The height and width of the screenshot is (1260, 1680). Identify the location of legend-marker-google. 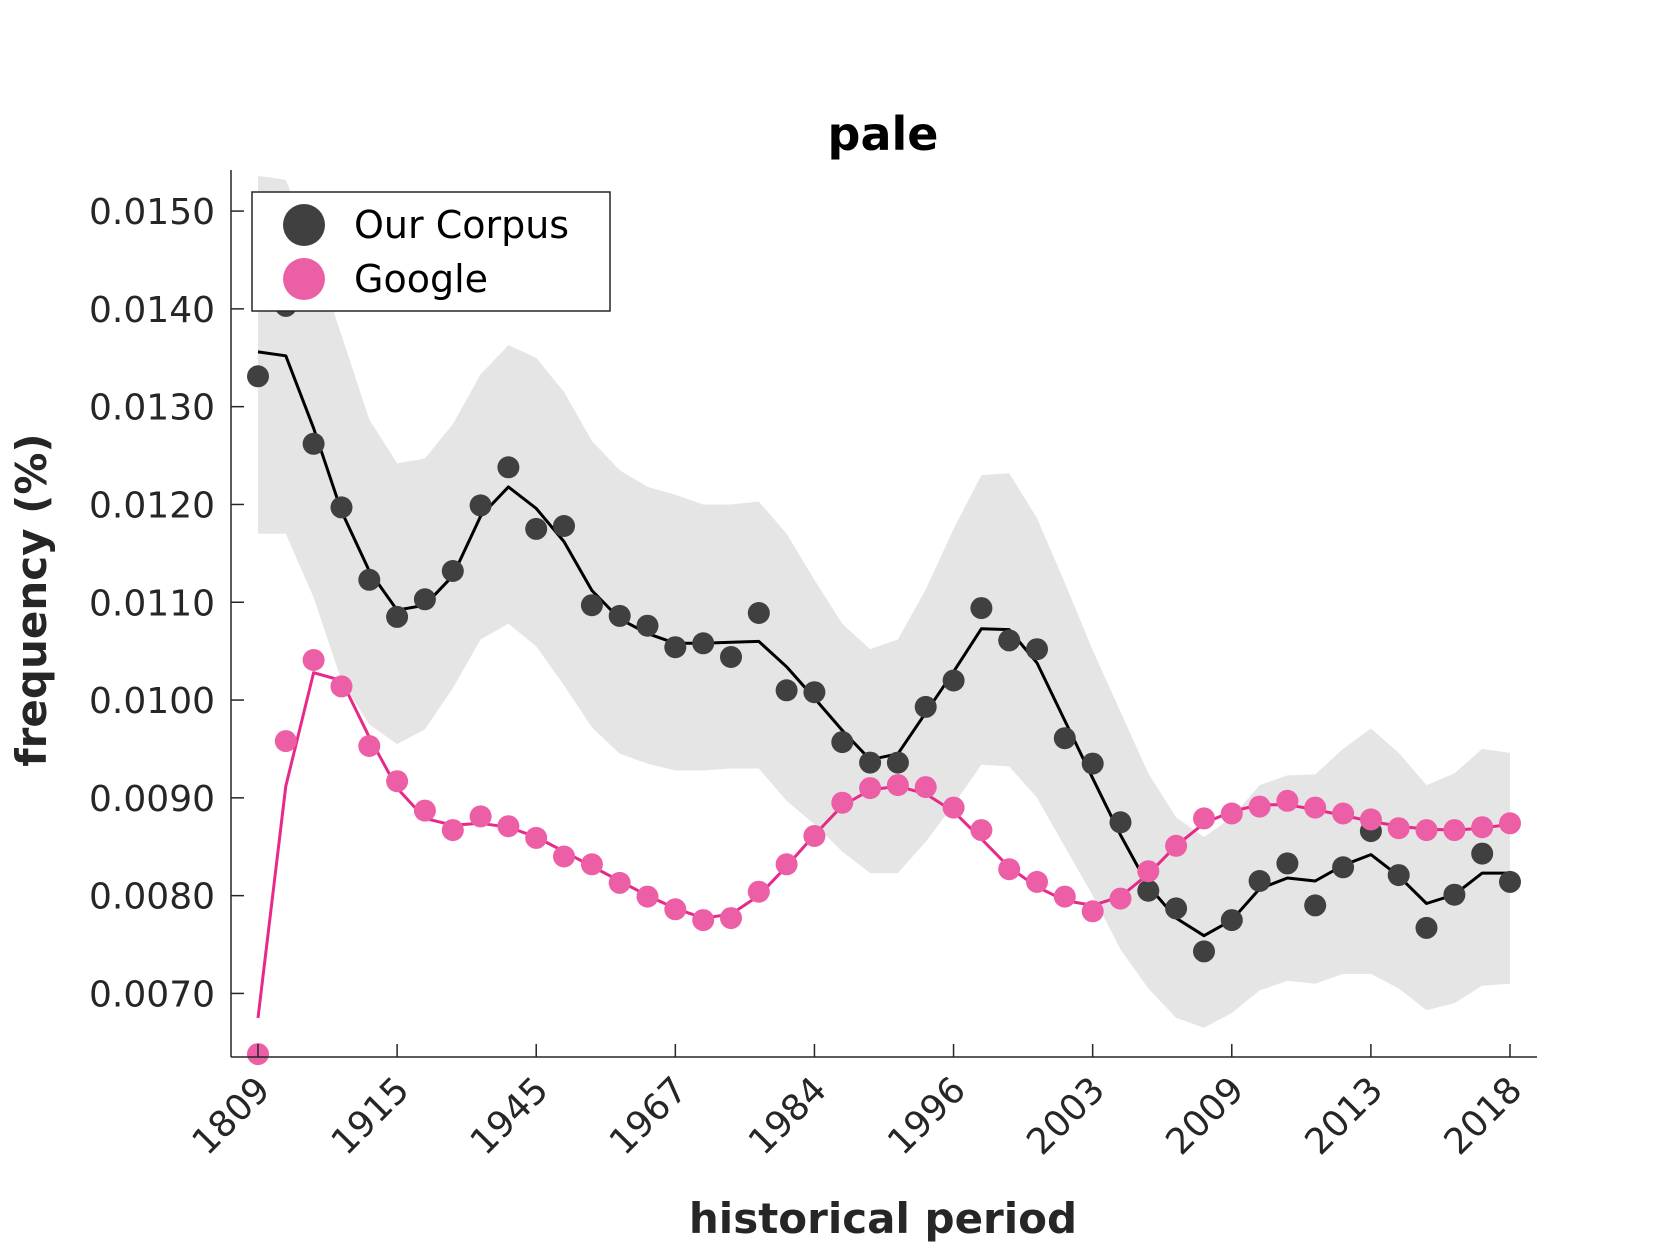
(304, 279).